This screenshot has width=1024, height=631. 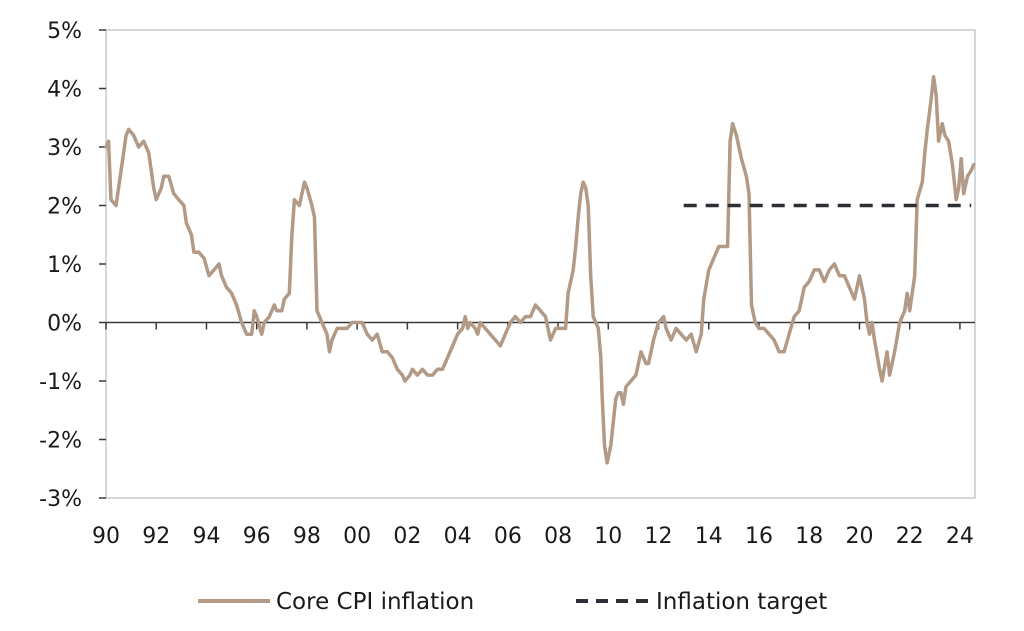 I want to click on y-tick-label: 0%, so click(x=64, y=324).